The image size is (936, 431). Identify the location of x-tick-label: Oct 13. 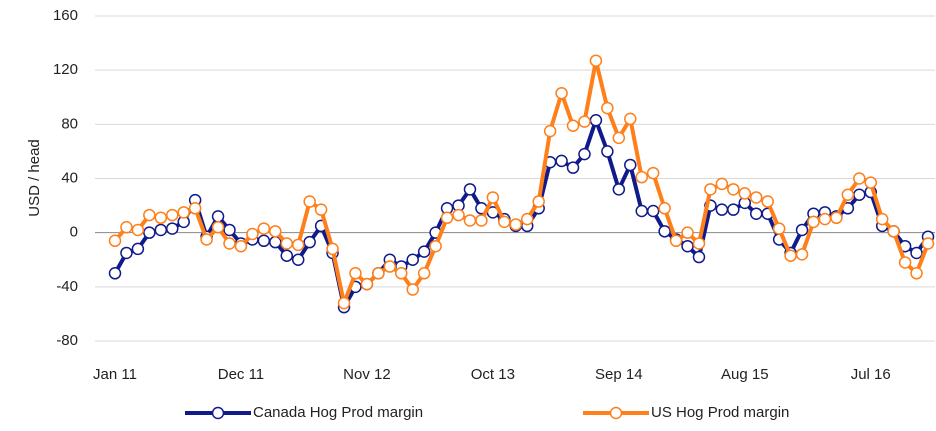
(493, 374).